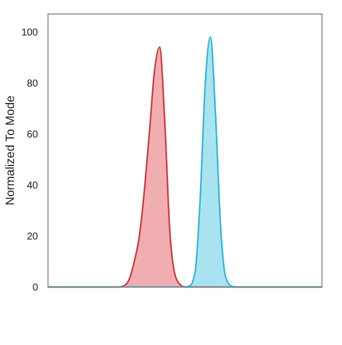  Describe the element at coordinates (32, 186) in the screenshot. I see `y-tick-label: 40` at that location.